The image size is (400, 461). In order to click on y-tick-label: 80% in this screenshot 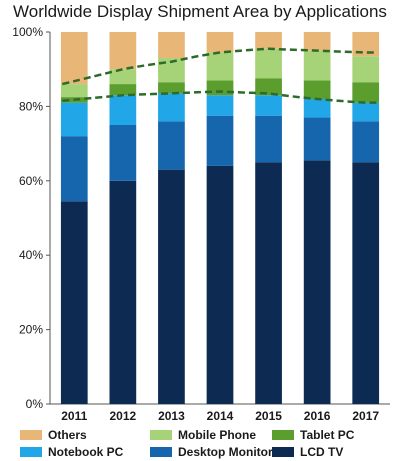, I will do `click(31, 106)`.